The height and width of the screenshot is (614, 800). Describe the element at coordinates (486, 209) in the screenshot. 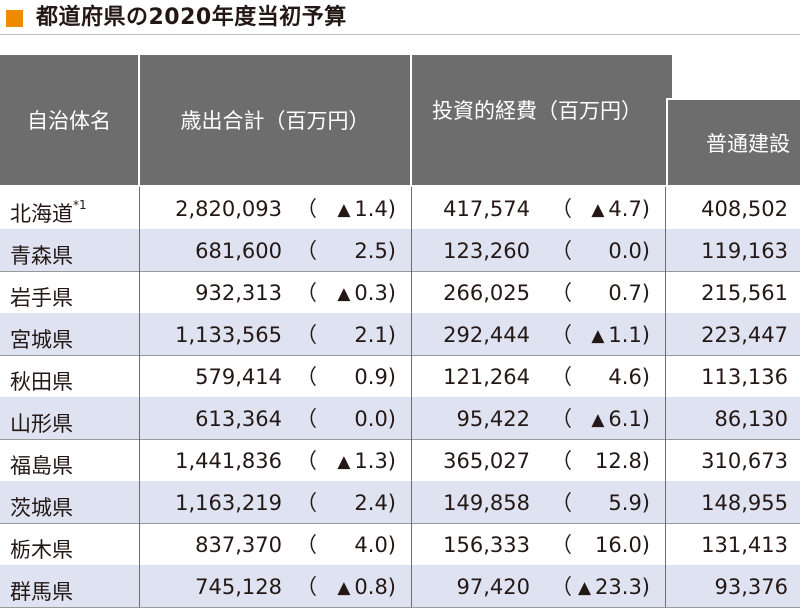

I see `investment-value: 417,574` at that location.